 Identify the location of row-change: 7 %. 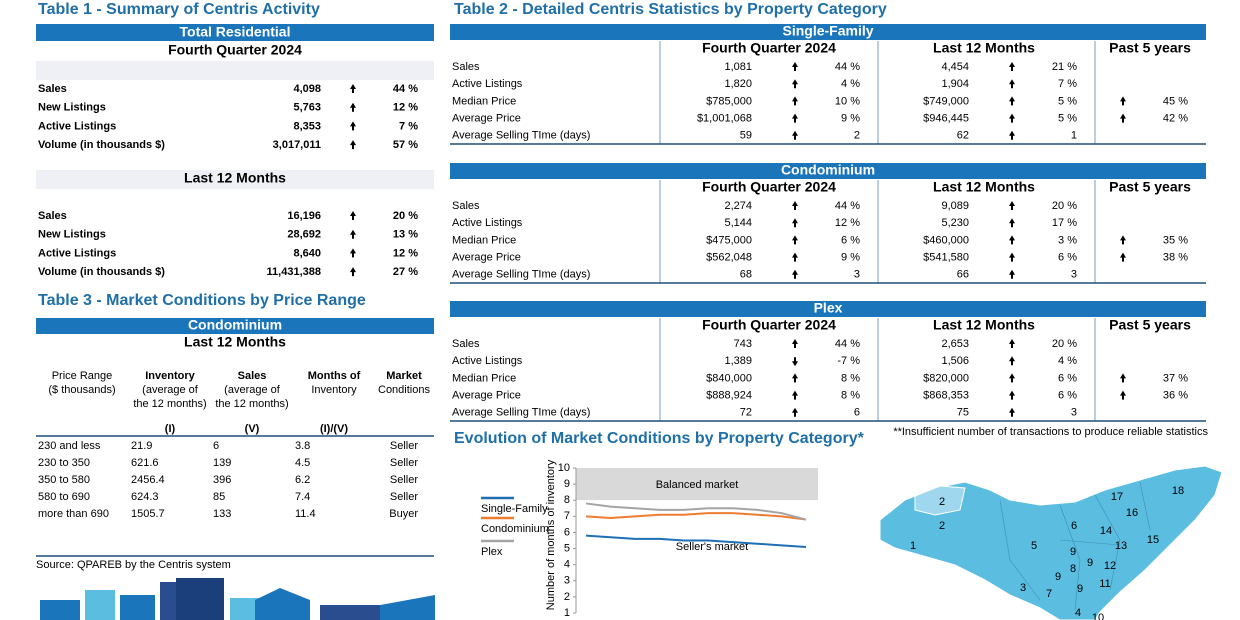
(408, 126).